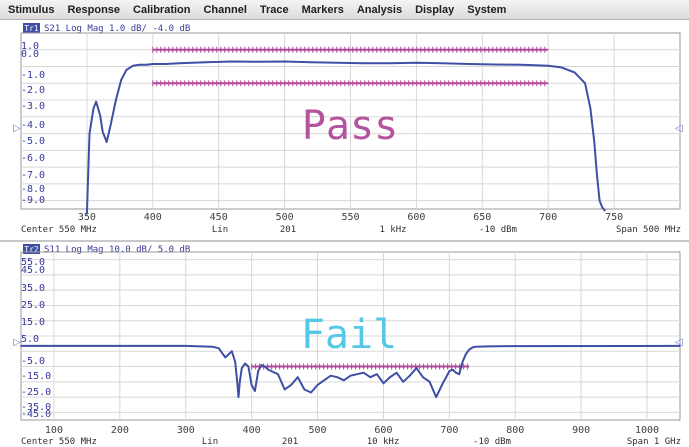 The image size is (689, 447). I want to click on footer-span: Span 1 GHz, so click(654, 442).